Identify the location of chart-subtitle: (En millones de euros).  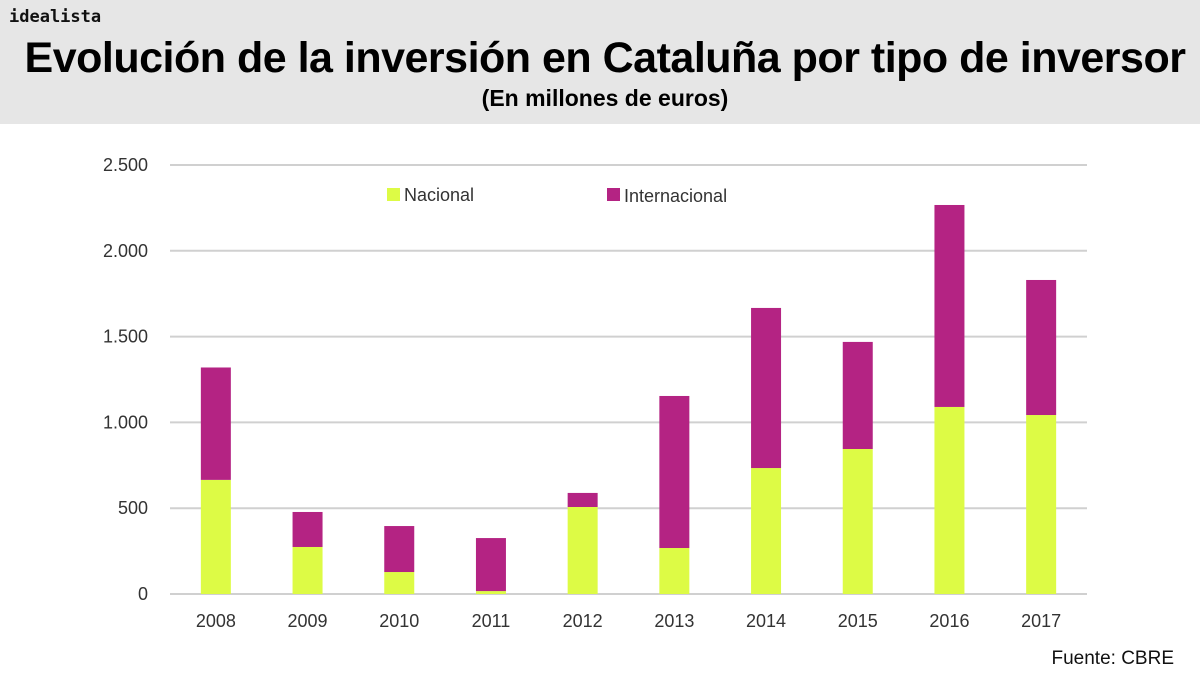
(605, 98).